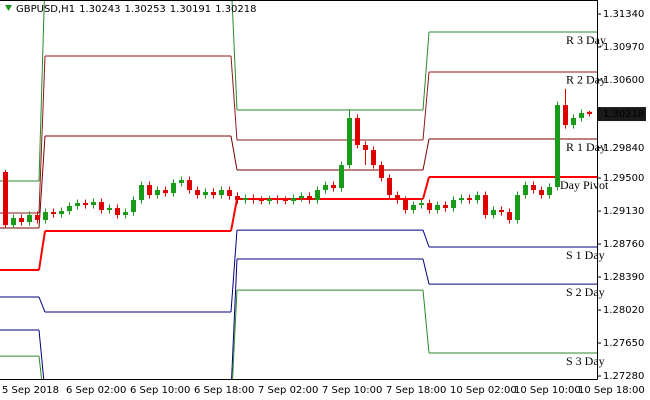 Image resolution: width=650 pixels, height=400 pixels. I want to click on pivot-label: S 2 Day, so click(585, 292).